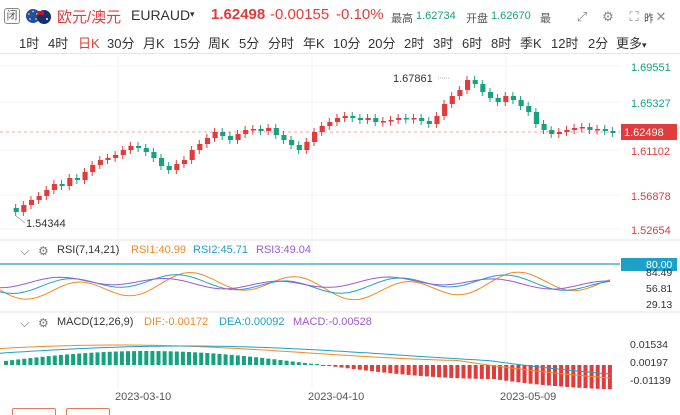 The height and width of the screenshot is (415, 680). Describe the element at coordinates (154, 43) in the screenshot. I see `tab-month-k: 月K` at that location.